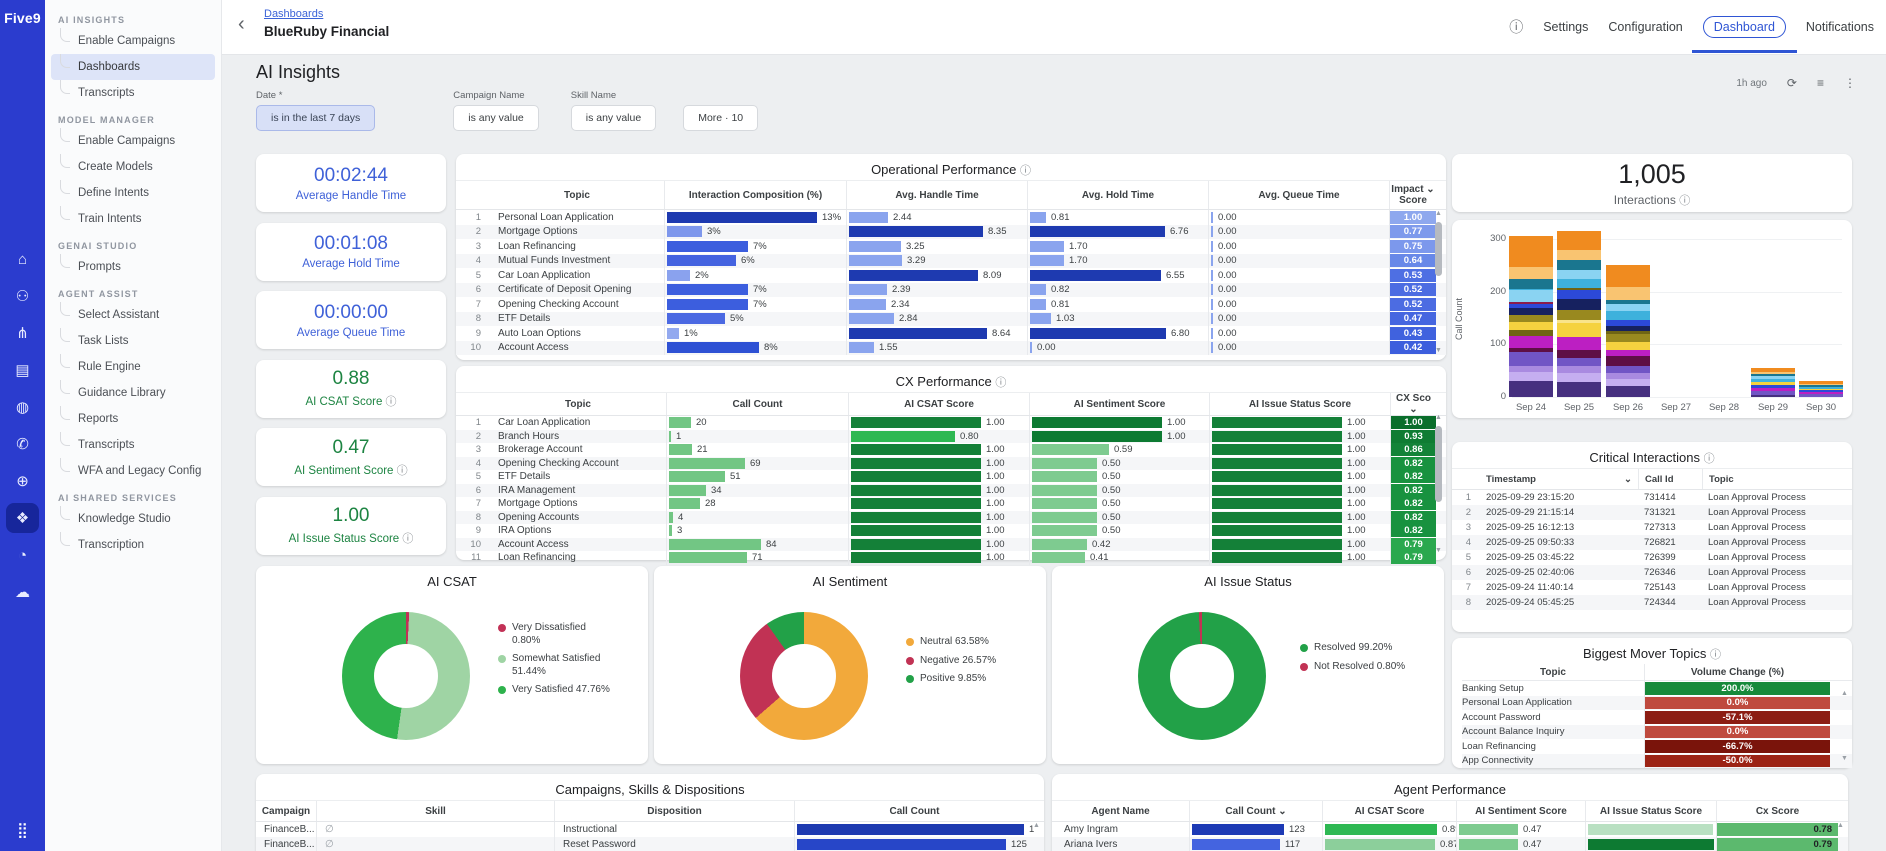 Image resolution: width=1886 pixels, height=851 pixels. I want to click on breadcrumb: Dashboards, so click(294, 14).